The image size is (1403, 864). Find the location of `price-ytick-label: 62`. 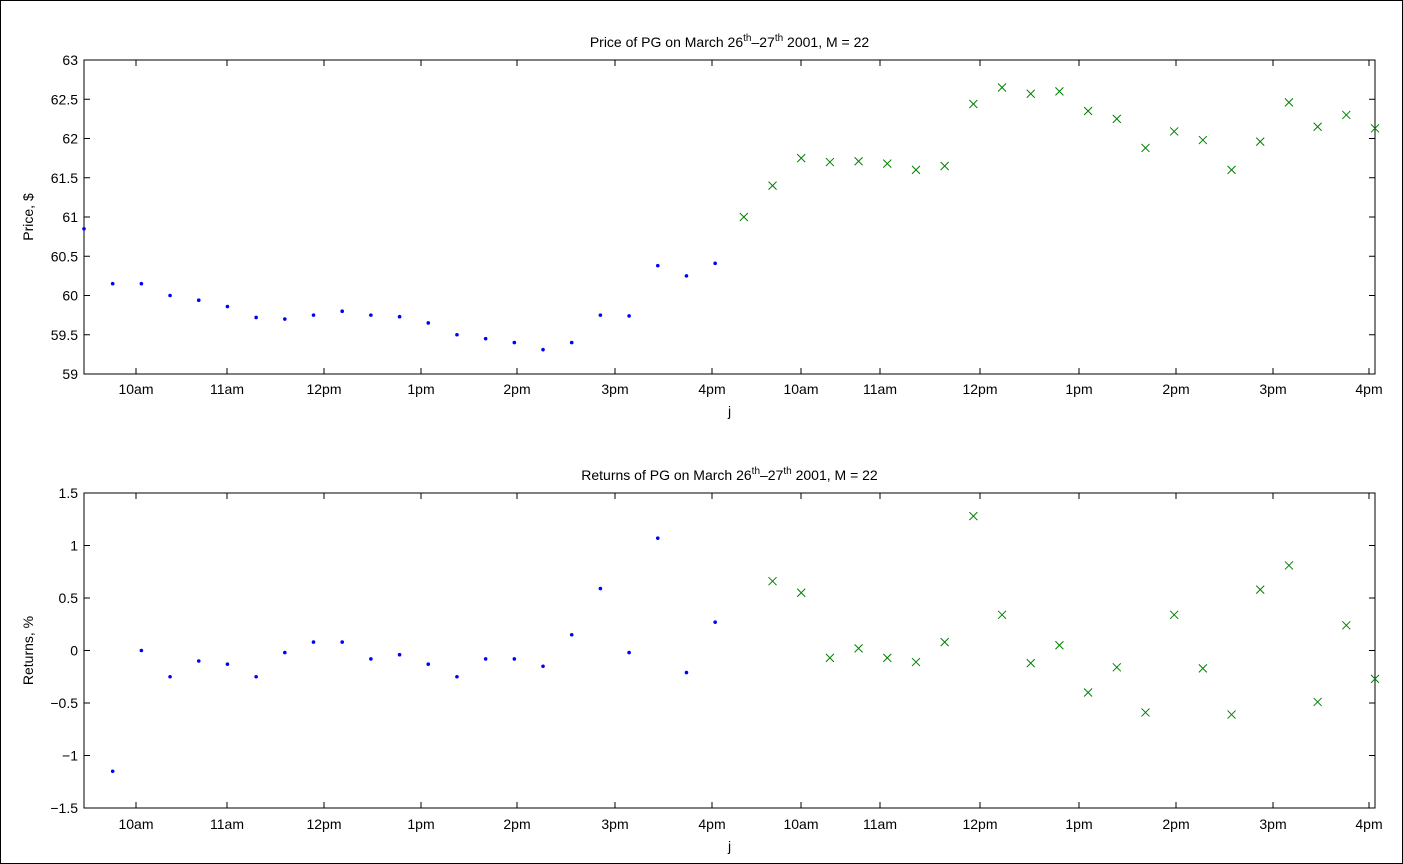

price-ytick-label: 62 is located at coordinates (70, 139).